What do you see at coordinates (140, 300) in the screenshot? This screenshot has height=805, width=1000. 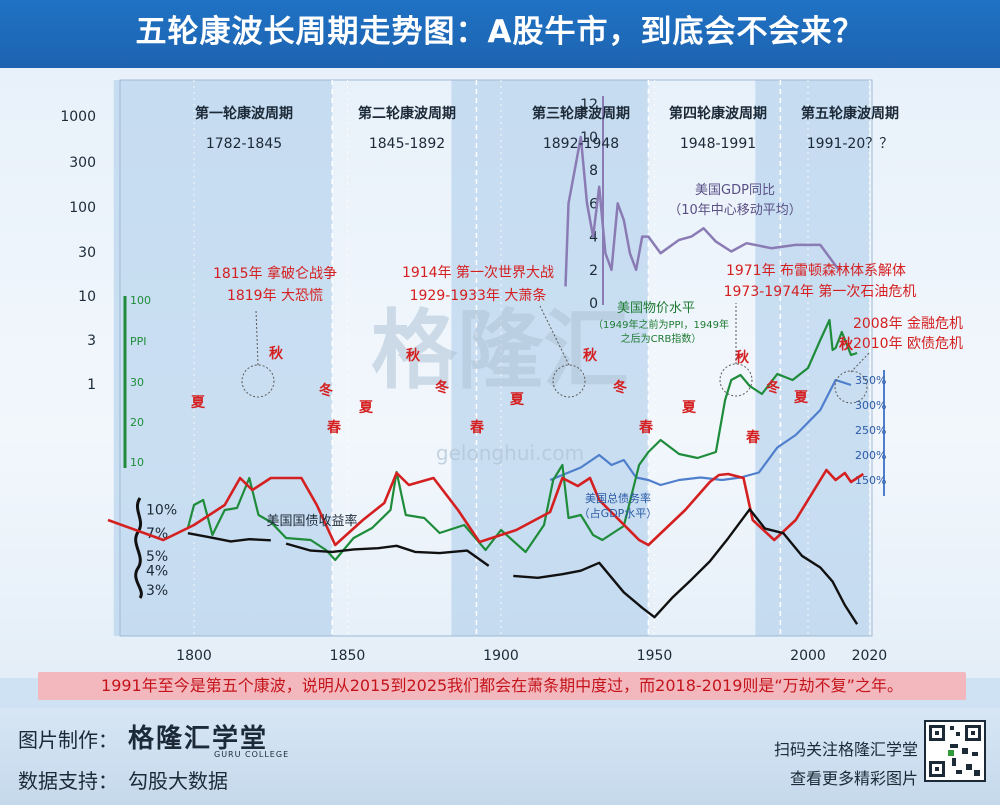 I see `ppi-tick-label: 100` at bounding box center [140, 300].